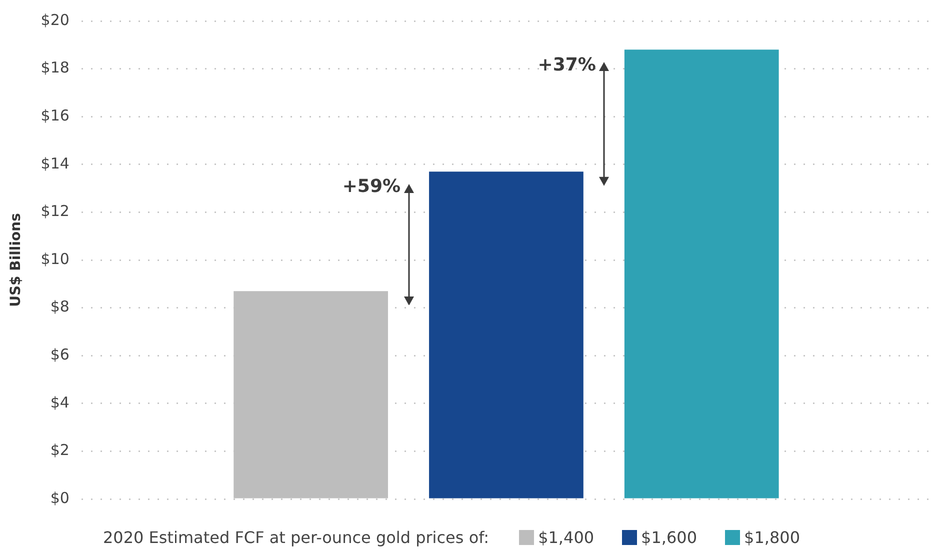 This screenshot has width=931, height=559. I want to click on legend-title: 2020 Estimated FCF at per-ounce gold prices of:, so click(296, 537).